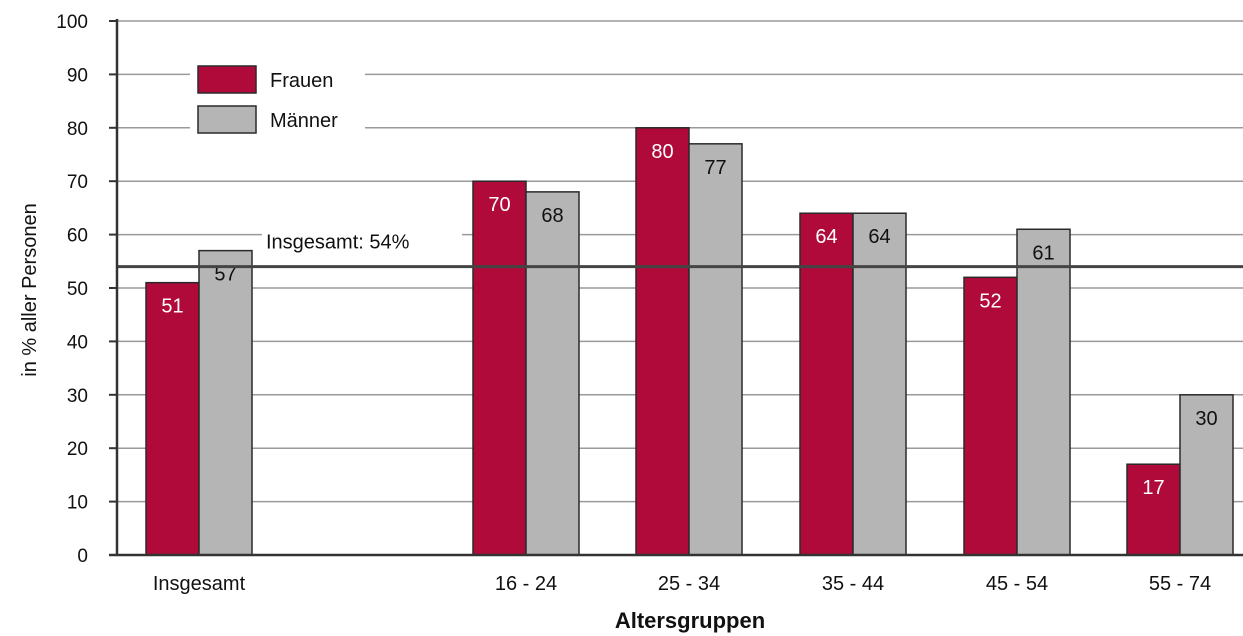 The width and height of the screenshot is (1243, 636). I want to click on legend-label: Frauen, so click(301, 81).